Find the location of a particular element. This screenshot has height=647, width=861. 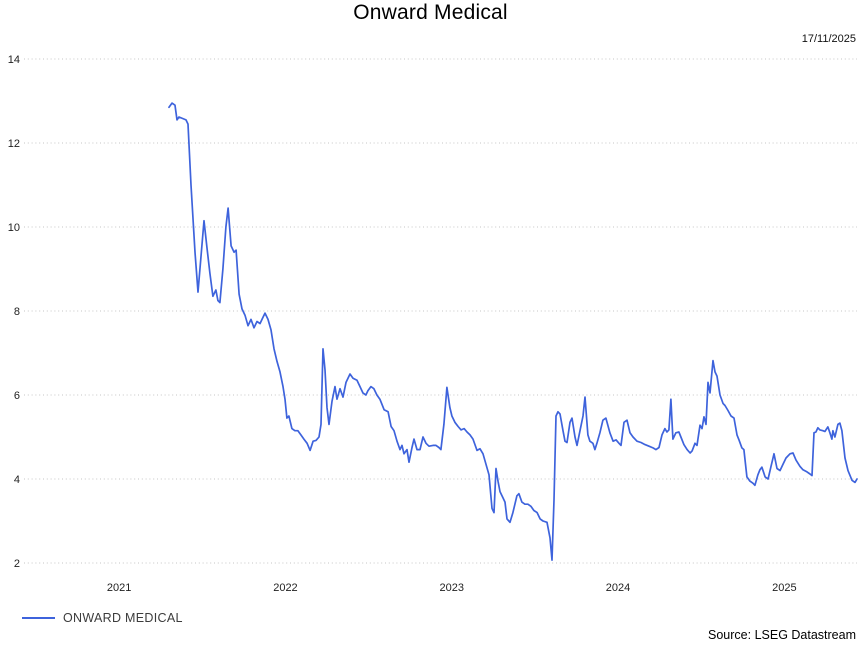

y-tick-label: 8 is located at coordinates (17, 312).